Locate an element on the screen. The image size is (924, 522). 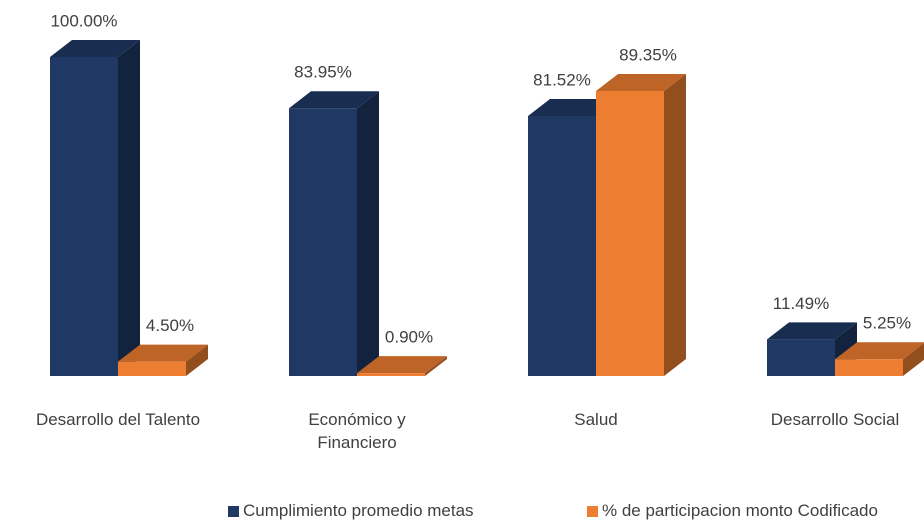
data-label: 4.50% is located at coordinates (170, 325).